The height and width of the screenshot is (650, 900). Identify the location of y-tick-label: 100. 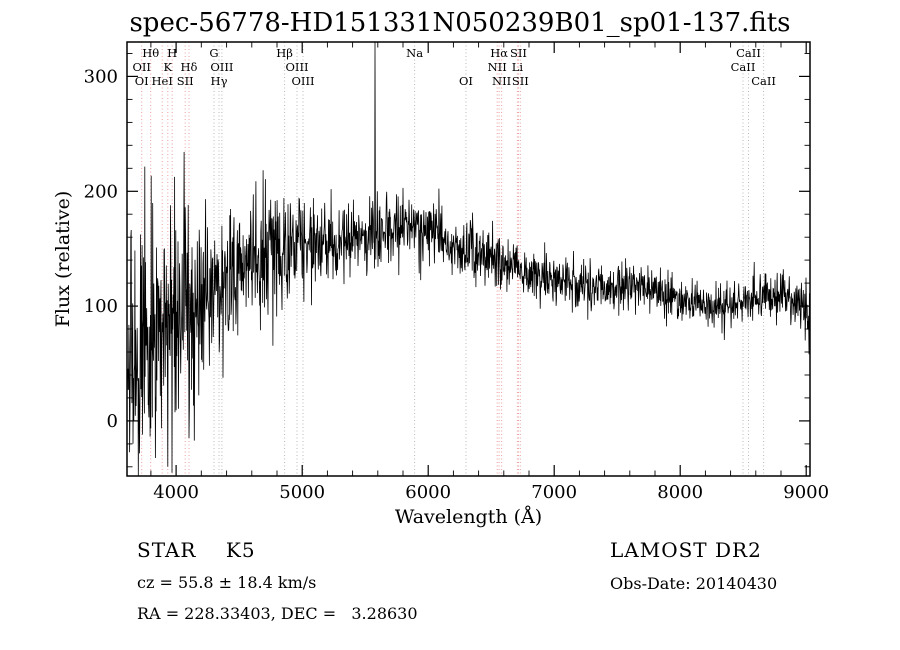
(101, 306).